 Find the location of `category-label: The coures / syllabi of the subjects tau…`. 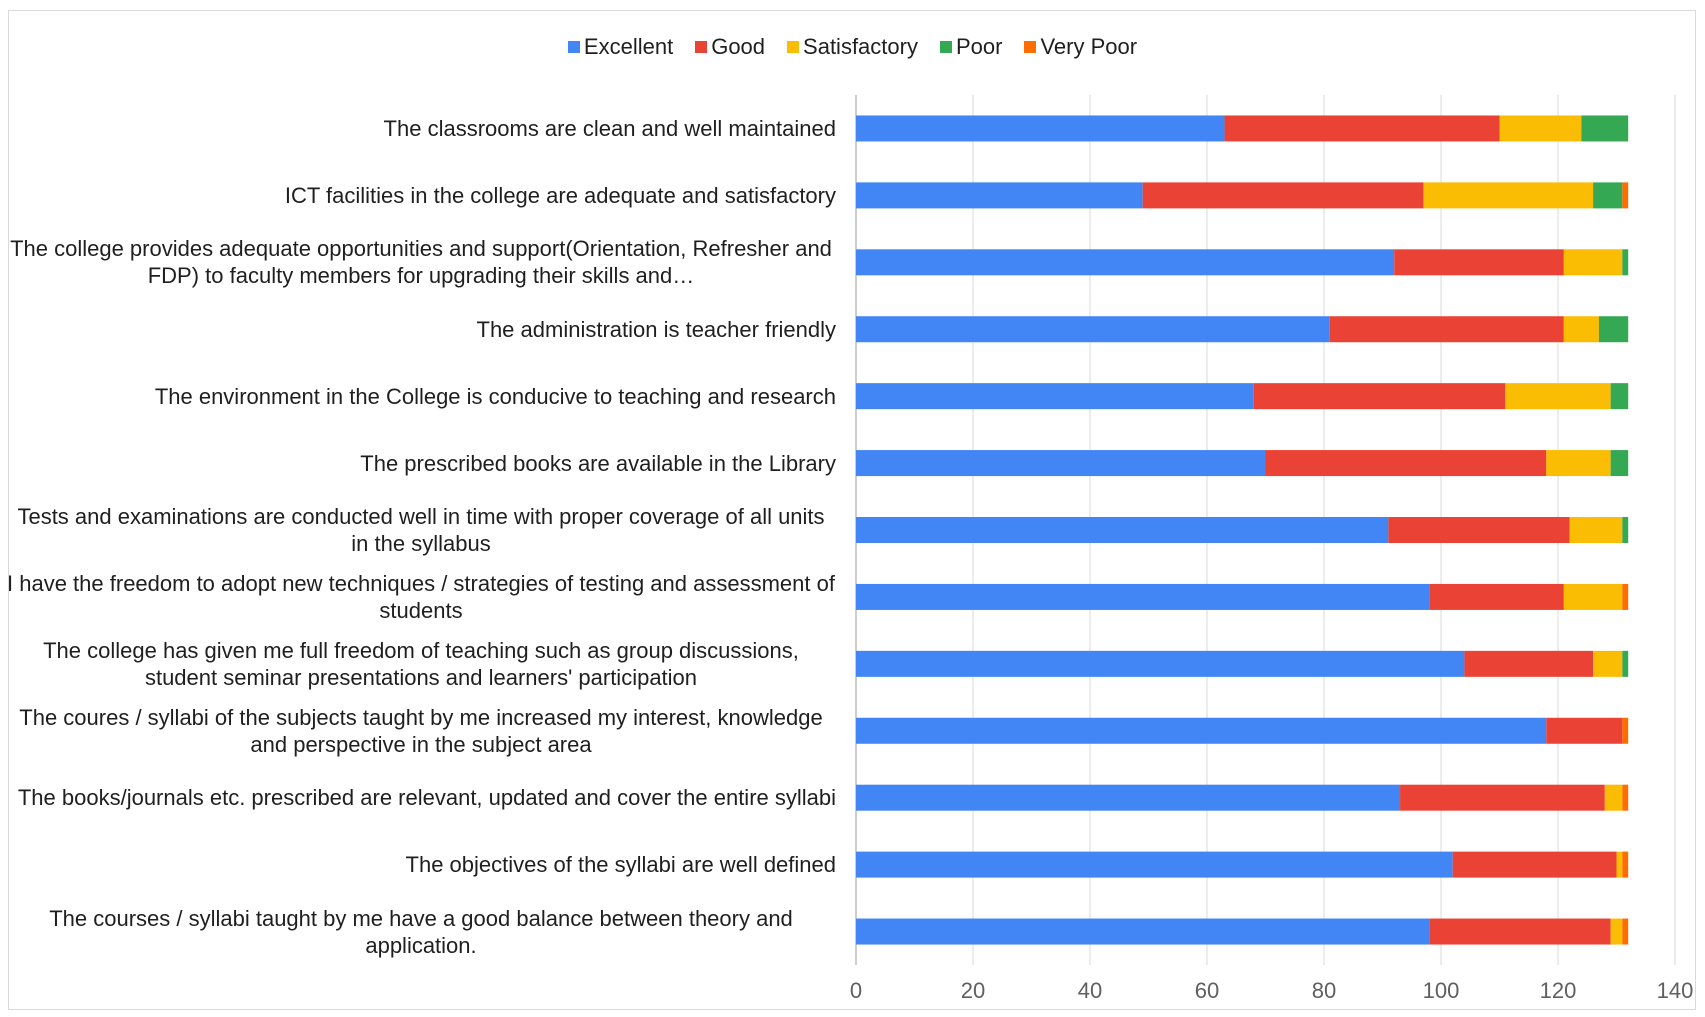

category-label: The coures / syllabi of the subjects tau… is located at coordinates (421, 730).